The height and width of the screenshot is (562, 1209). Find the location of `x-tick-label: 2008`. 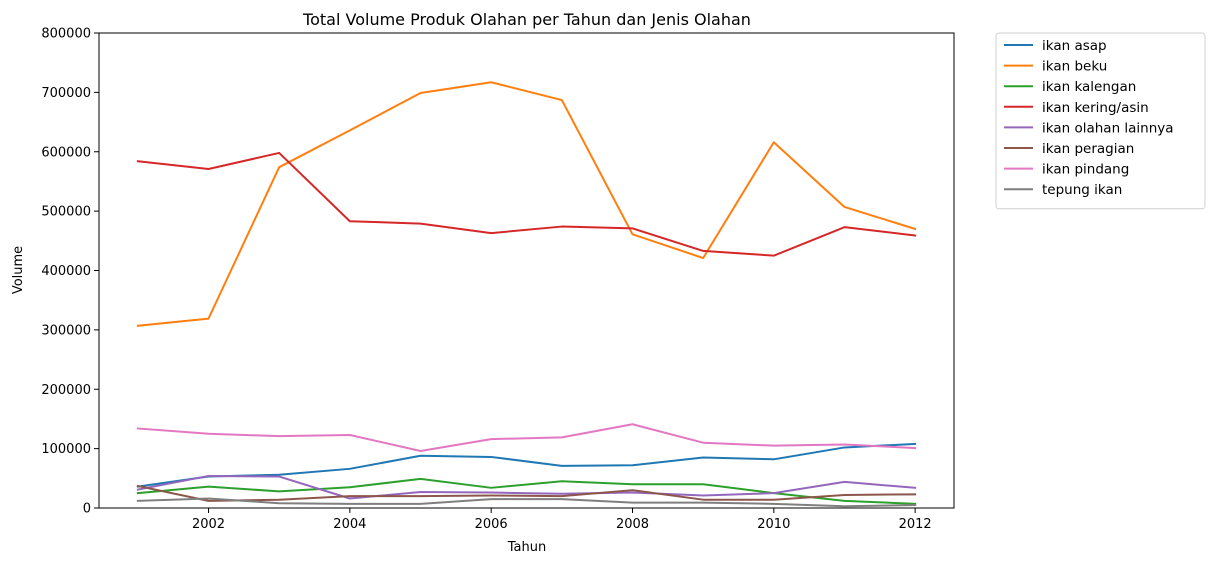

x-tick-label: 2008 is located at coordinates (632, 524).